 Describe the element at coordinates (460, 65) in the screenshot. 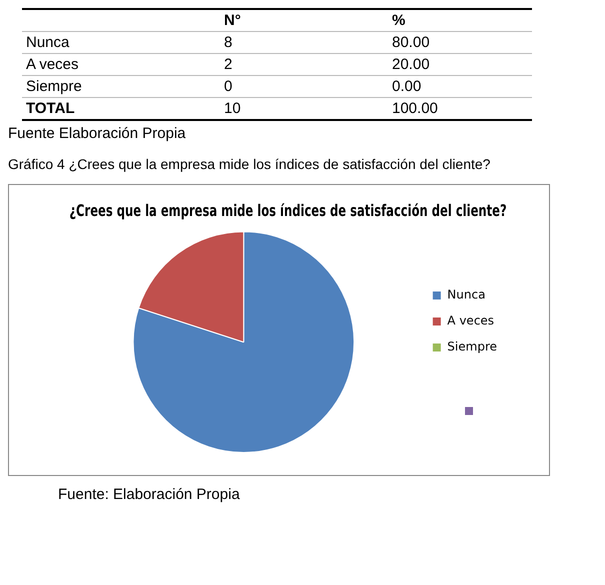

I see `data-label: 20.00` at that location.